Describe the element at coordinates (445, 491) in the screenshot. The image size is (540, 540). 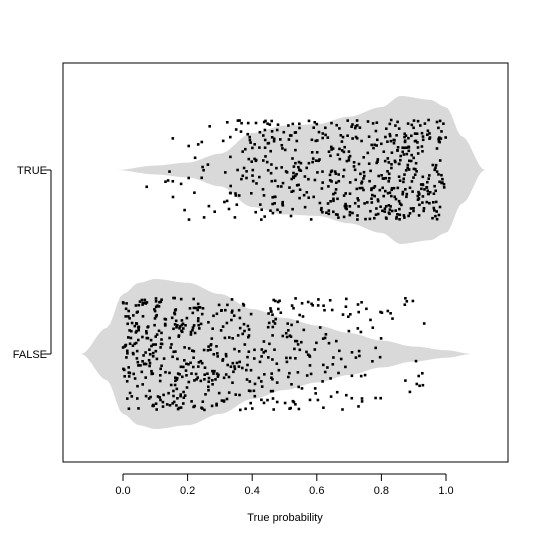
I see `x-tick-label: 1.0` at that location.